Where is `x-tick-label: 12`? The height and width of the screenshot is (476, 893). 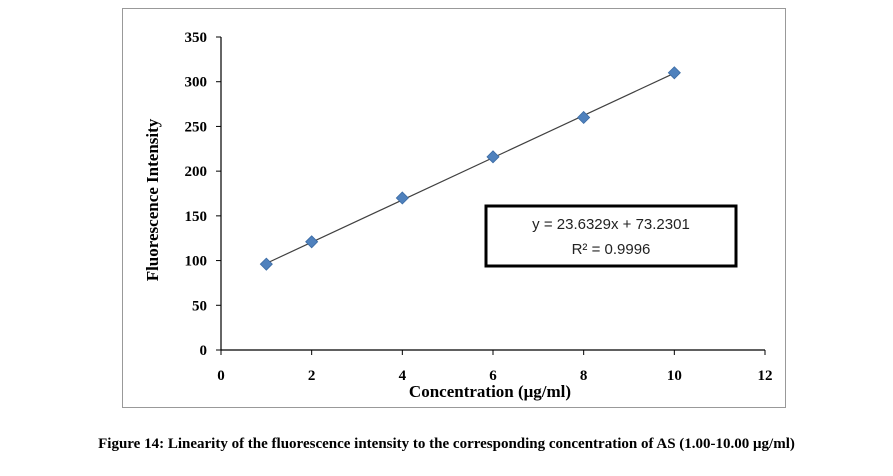
x-tick-label: 12 is located at coordinates (765, 376).